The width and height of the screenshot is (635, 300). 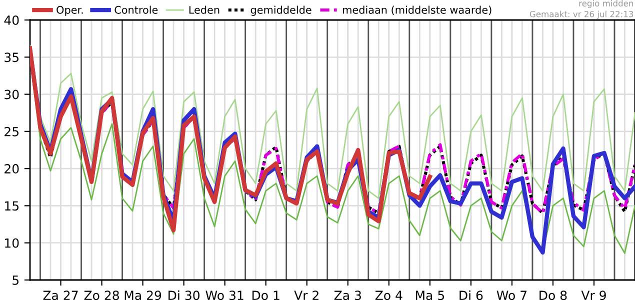 What do you see at coordinates (11, 20) in the screenshot?
I see `y-tick-label: 40` at bounding box center [11, 20].